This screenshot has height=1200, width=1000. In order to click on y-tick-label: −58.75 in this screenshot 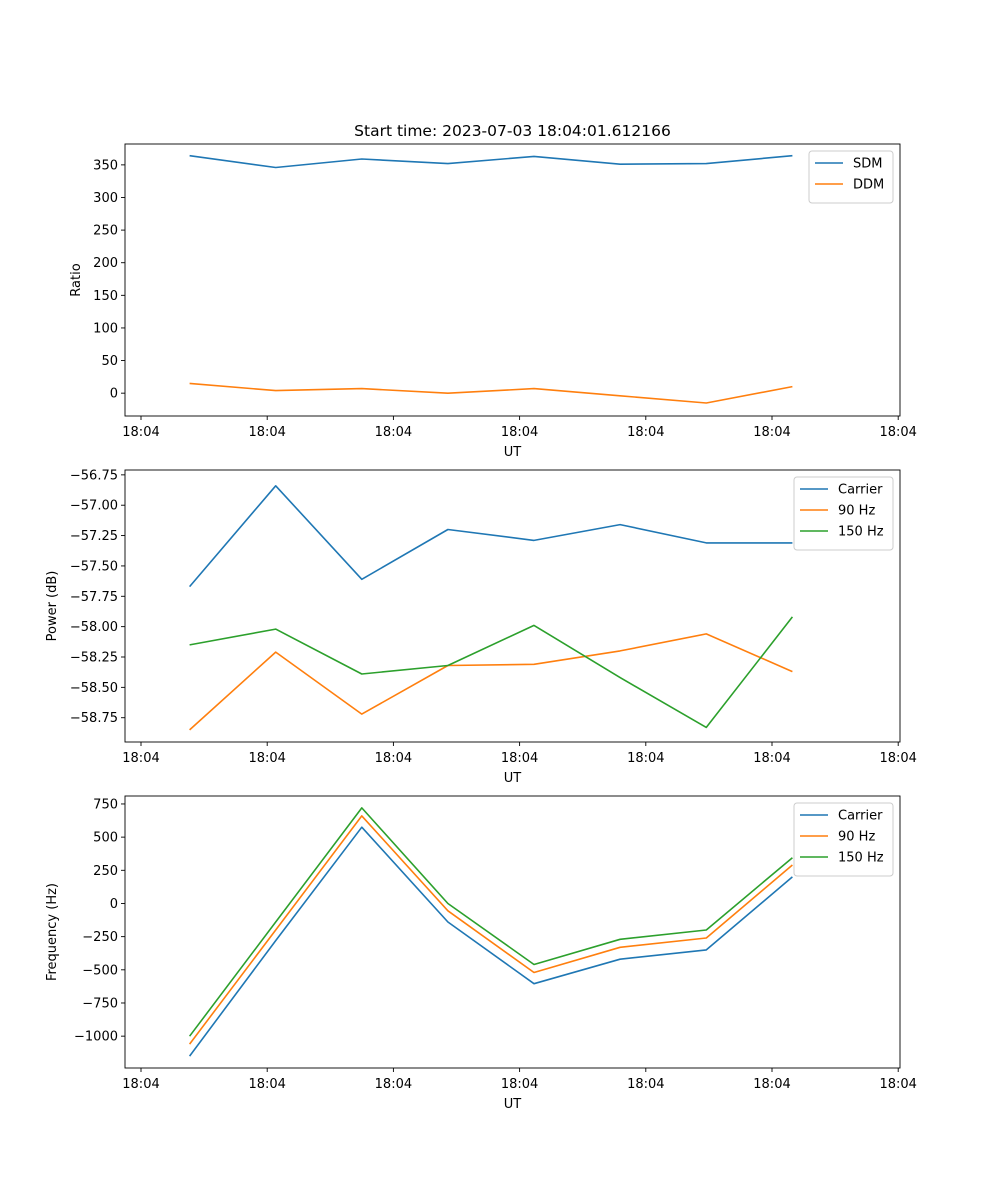, I will do `click(94, 718)`.